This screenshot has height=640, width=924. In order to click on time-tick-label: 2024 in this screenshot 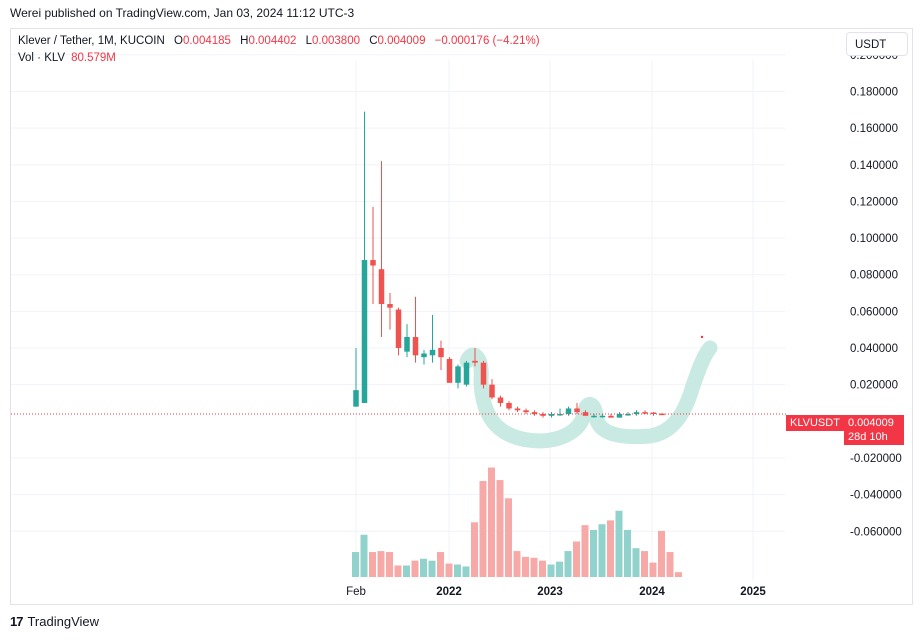, I will do `click(652, 592)`.